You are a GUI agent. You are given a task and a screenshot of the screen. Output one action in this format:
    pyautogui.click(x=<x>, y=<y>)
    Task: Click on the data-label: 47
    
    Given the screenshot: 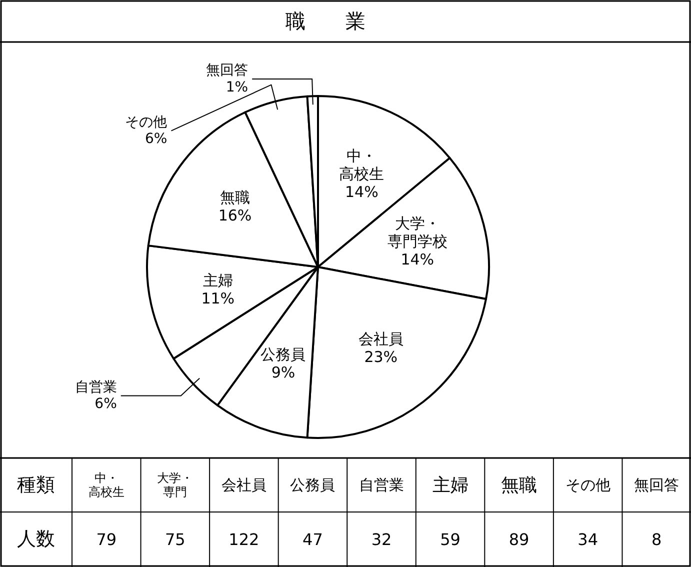 What is the action you would take?
    pyautogui.click(x=312, y=539)
    